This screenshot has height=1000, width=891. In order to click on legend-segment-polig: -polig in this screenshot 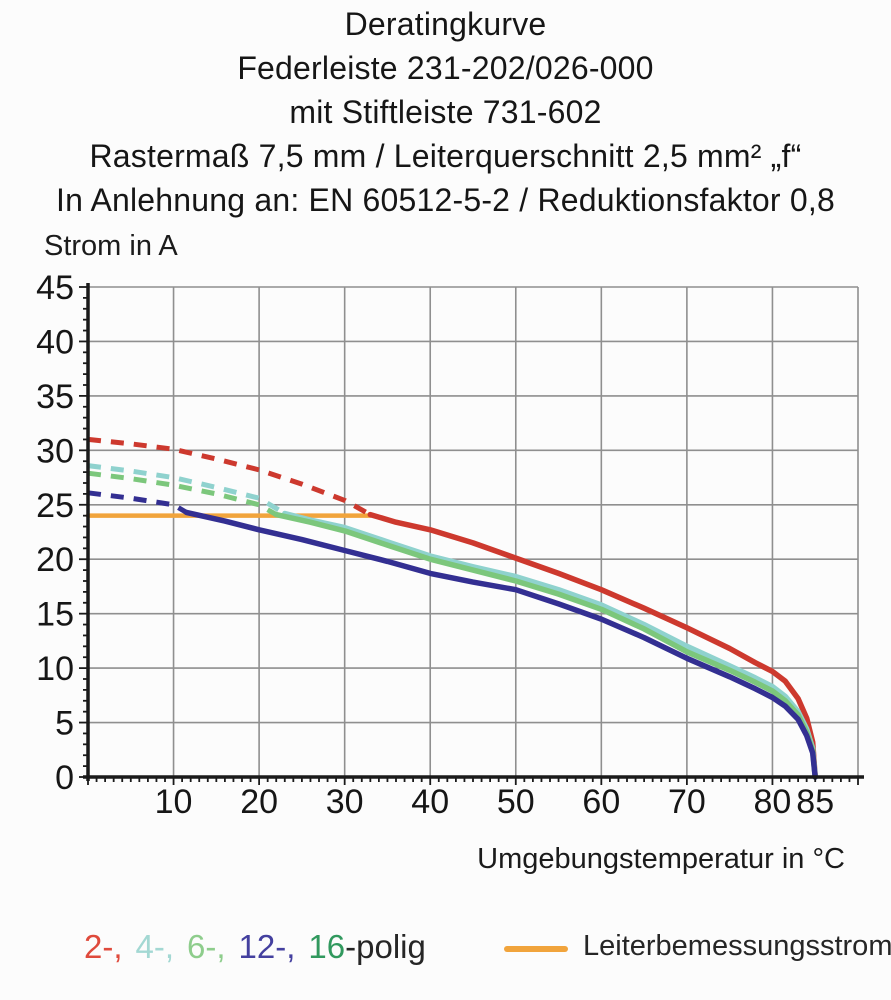, I will do `click(385, 946)`.